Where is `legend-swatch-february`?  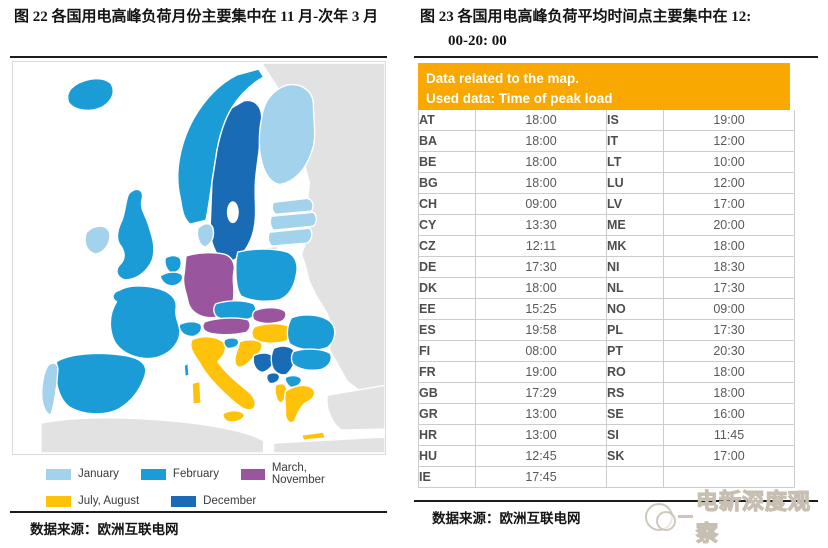 legend-swatch-february is located at coordinates (153, 474).